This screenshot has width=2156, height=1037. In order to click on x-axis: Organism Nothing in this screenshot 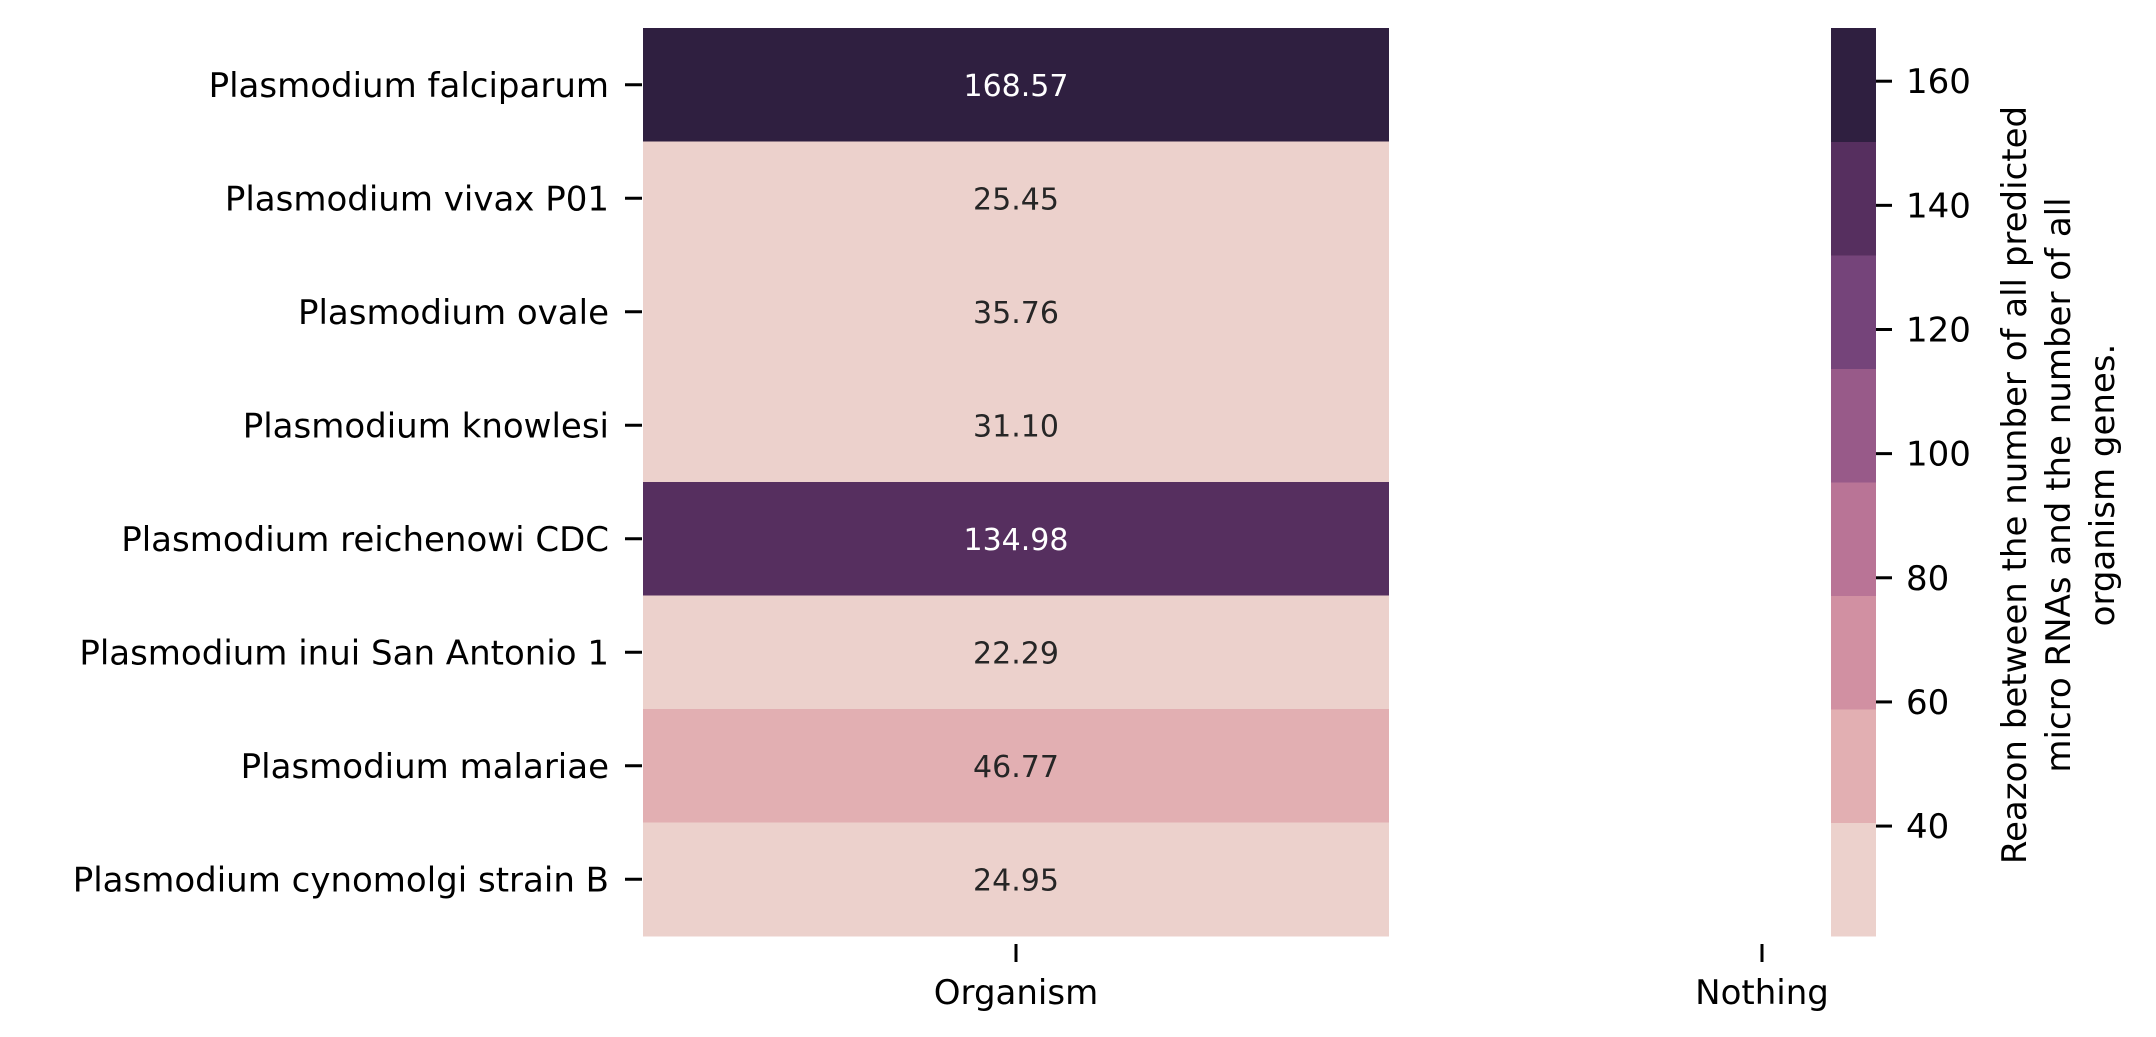, I will do `click(1381, 978)`.